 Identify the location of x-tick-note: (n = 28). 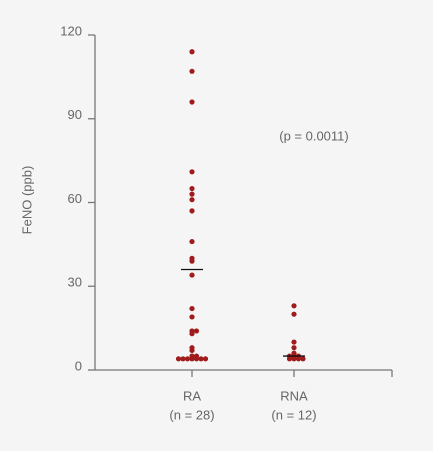
(191, 414).